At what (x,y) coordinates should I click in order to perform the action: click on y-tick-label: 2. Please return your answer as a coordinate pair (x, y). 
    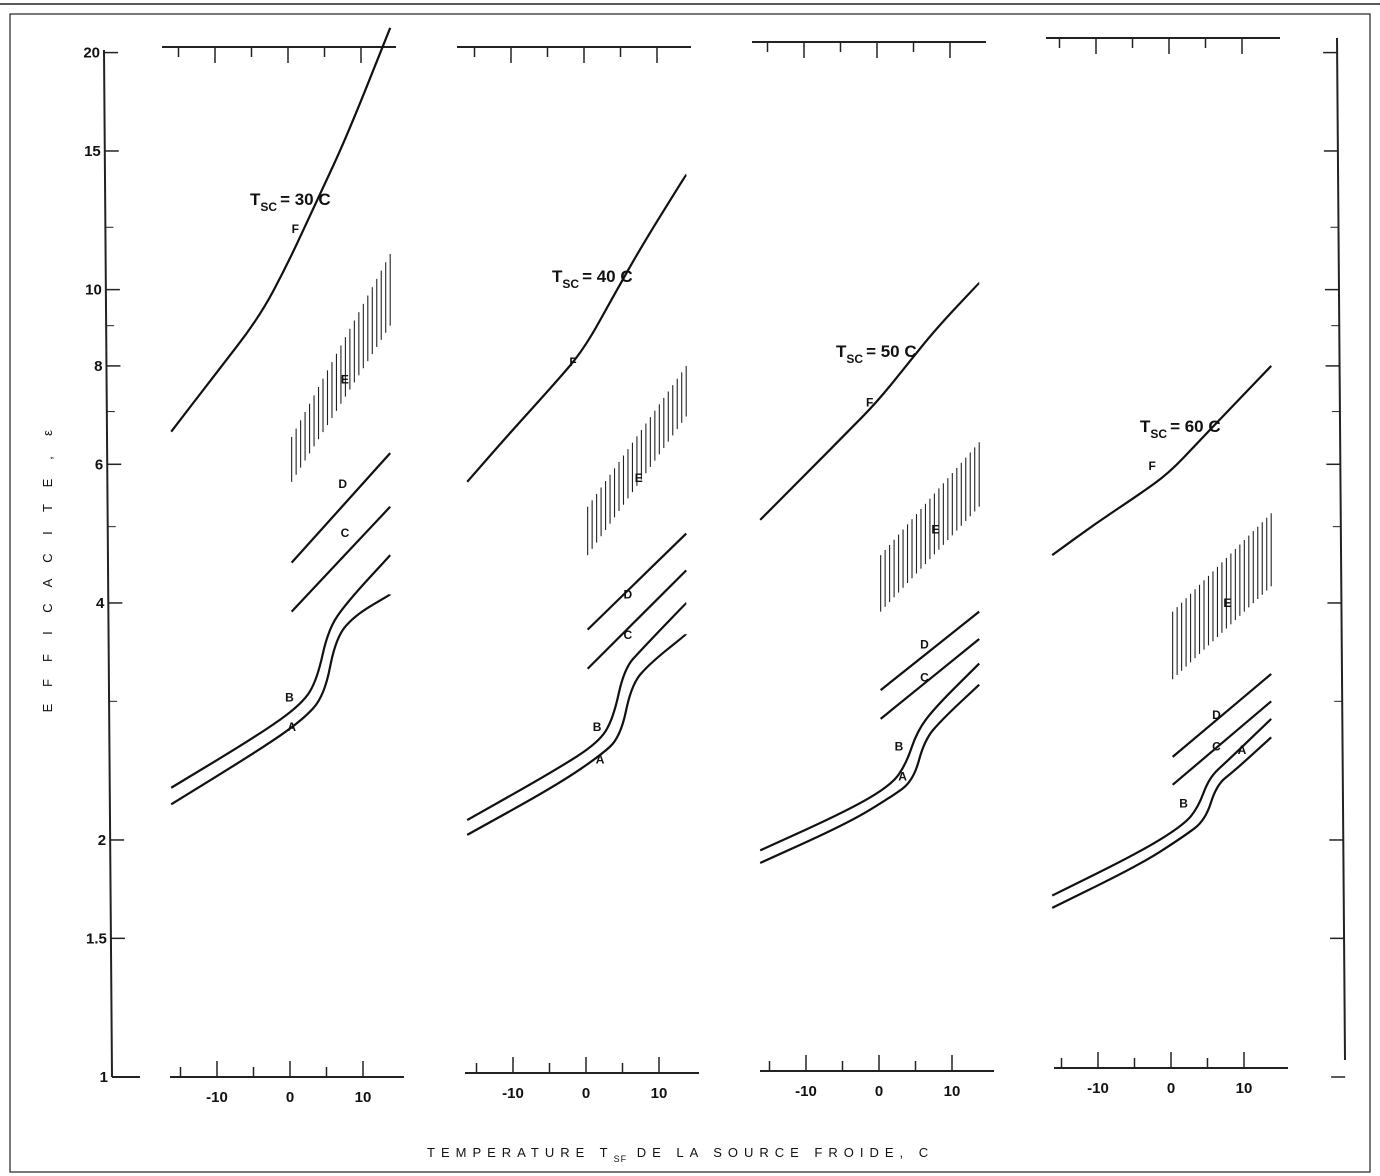
    Looking at the image, I should click on (102, 840).